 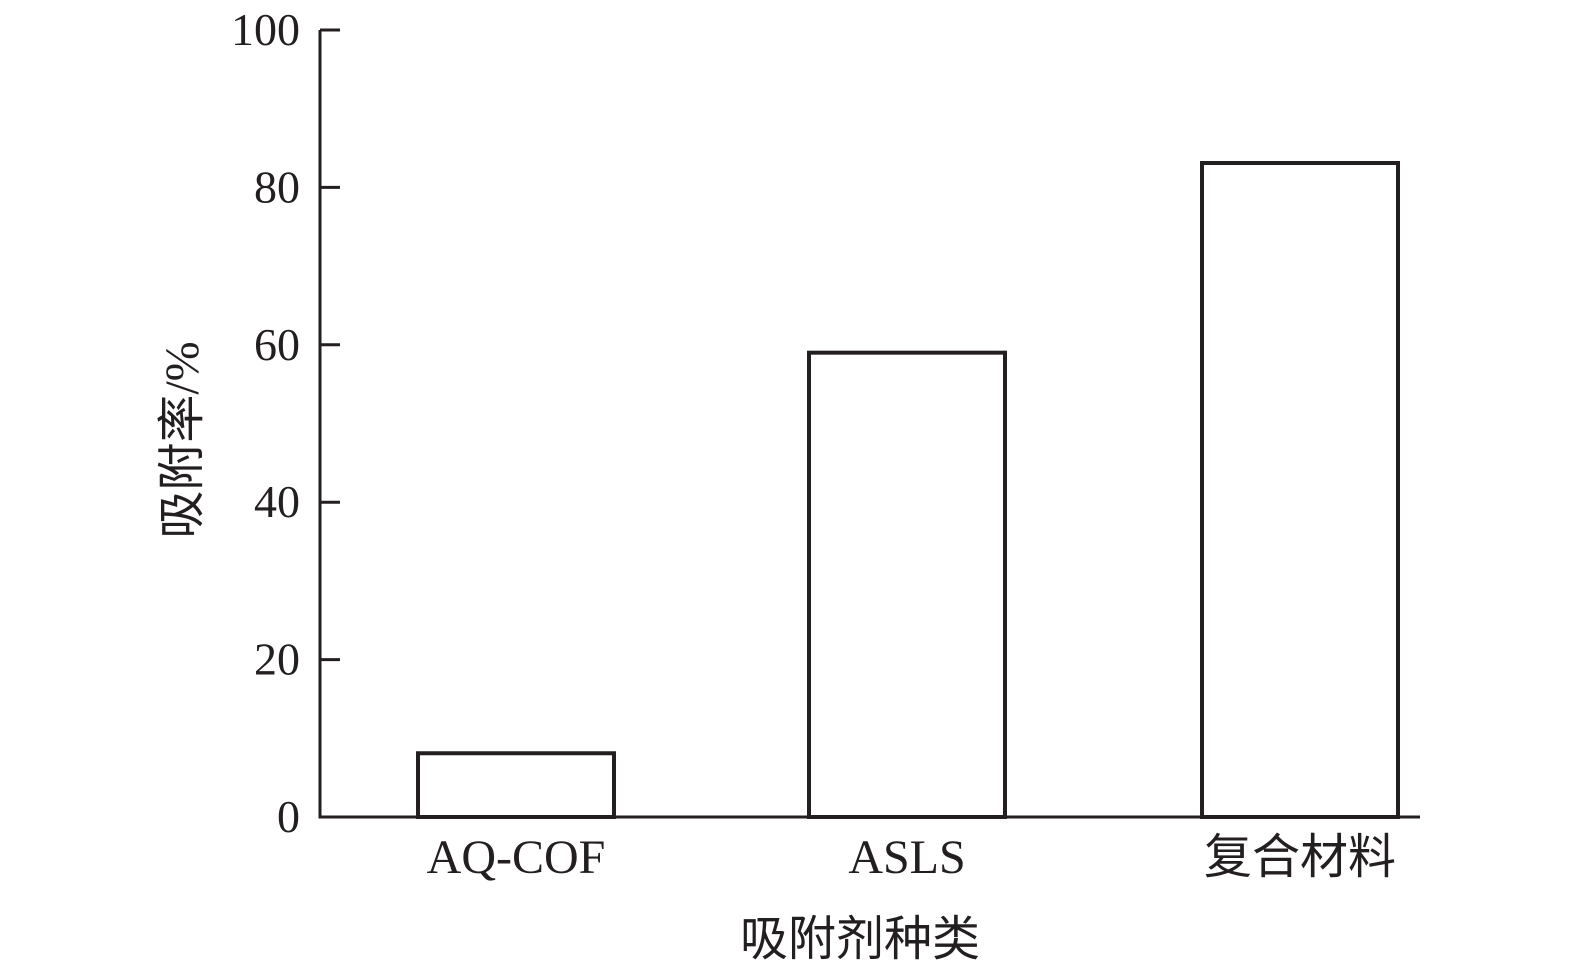 What do you see at coordinates (265, 423) in the screenshot?
I see `y-tick-labels: 0 20 40 60 80 100` at bounding box center [265, 423].